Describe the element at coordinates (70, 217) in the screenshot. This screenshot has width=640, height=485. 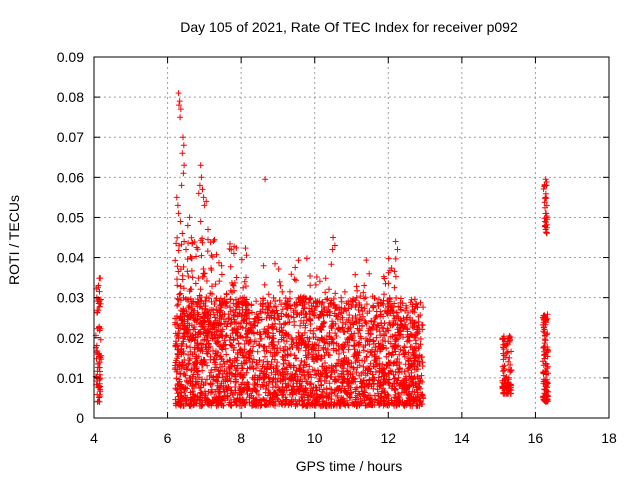
I see `y-tick-label: 0.05` at that location.